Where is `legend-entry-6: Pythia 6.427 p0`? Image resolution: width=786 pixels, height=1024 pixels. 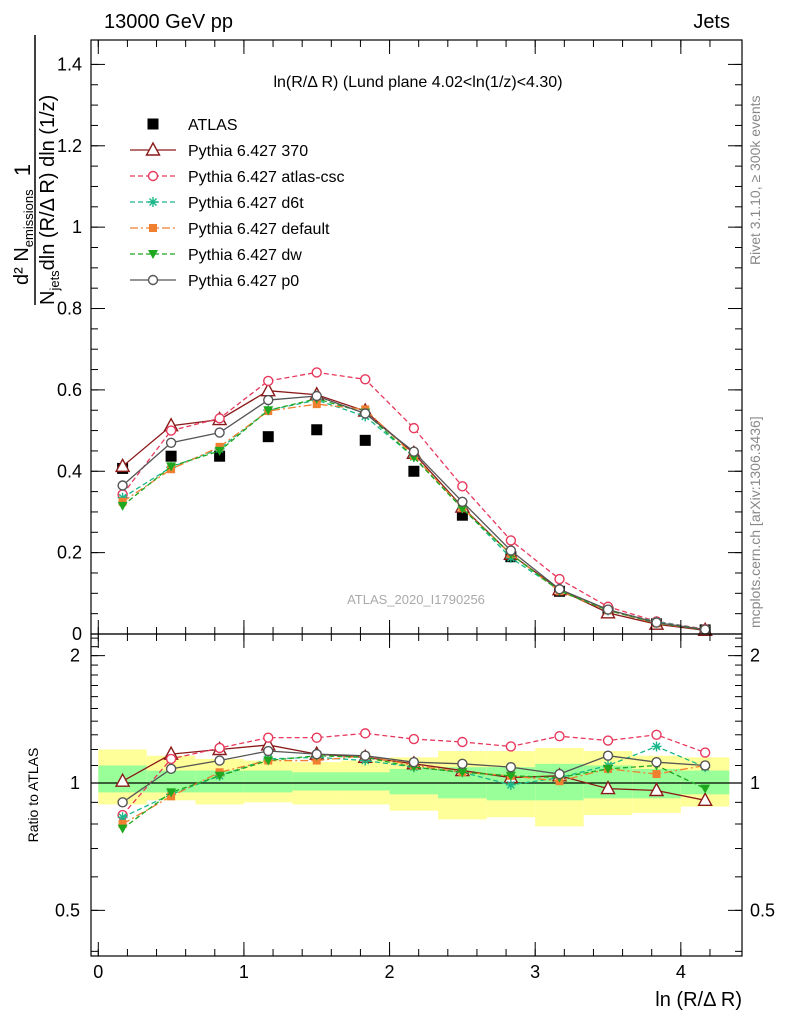 legend-entry-6: Pythia 6.427 p0 is located at coordinates (214, 281).